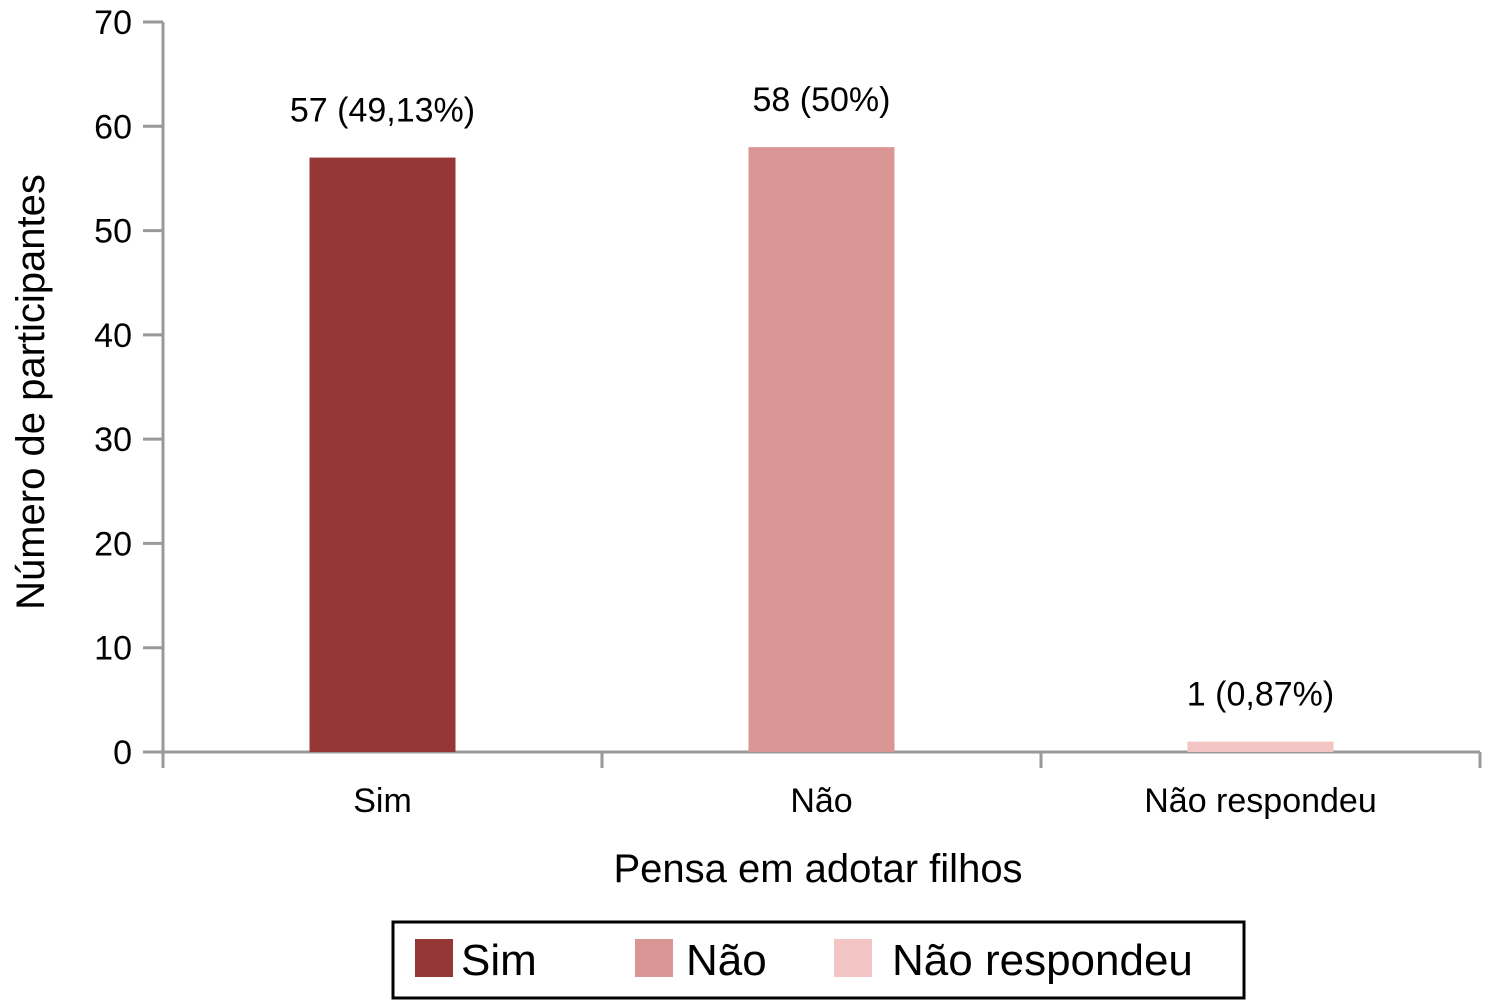 The height and width of the screenshot is (1002, 1487). Describe the element at coordinates (122, 753) in the screenshot. I see `y-tick-label: 0` at that location.